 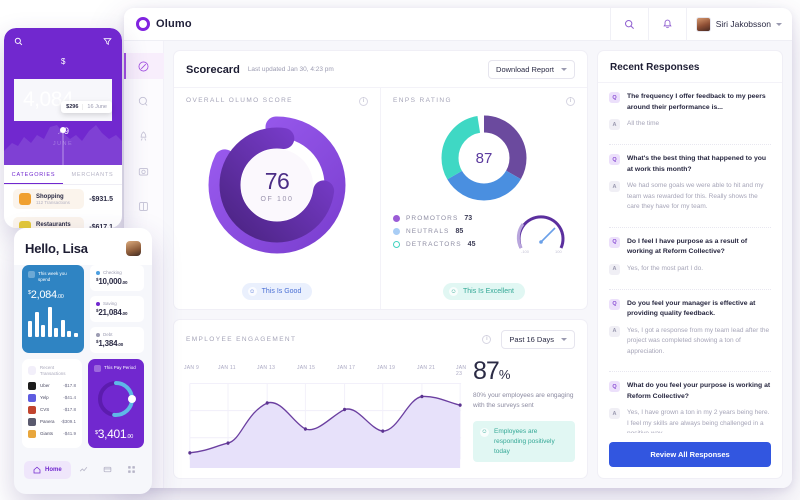 I want to click on pay-period-amount: $3,401.00, so click(x=114, y=434).